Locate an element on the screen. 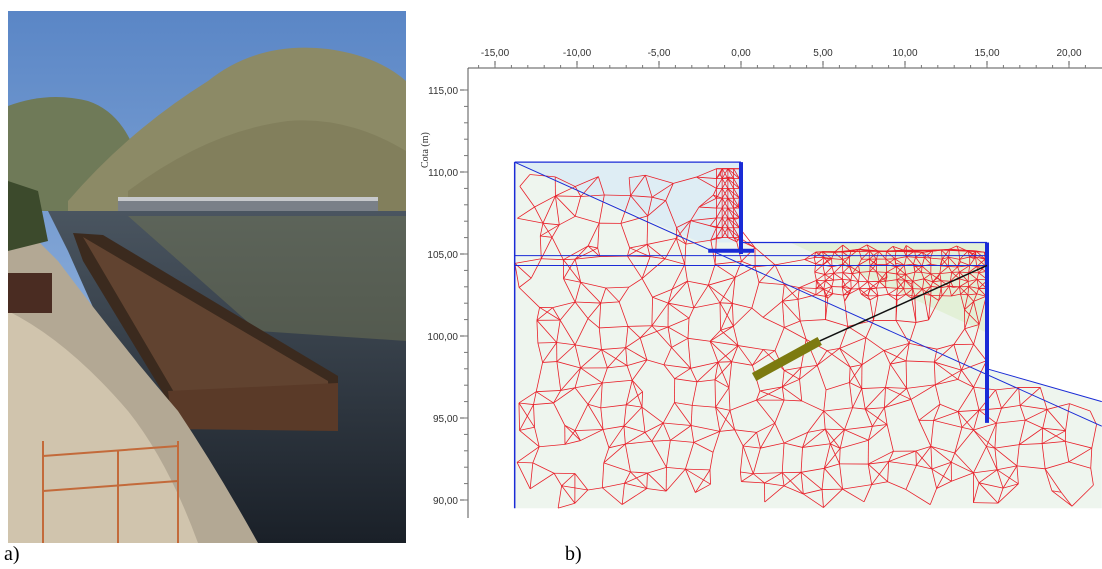 The width and height of the screenshot is (1102, 569). anchor-grout-body is located at coordinates (786, 358).